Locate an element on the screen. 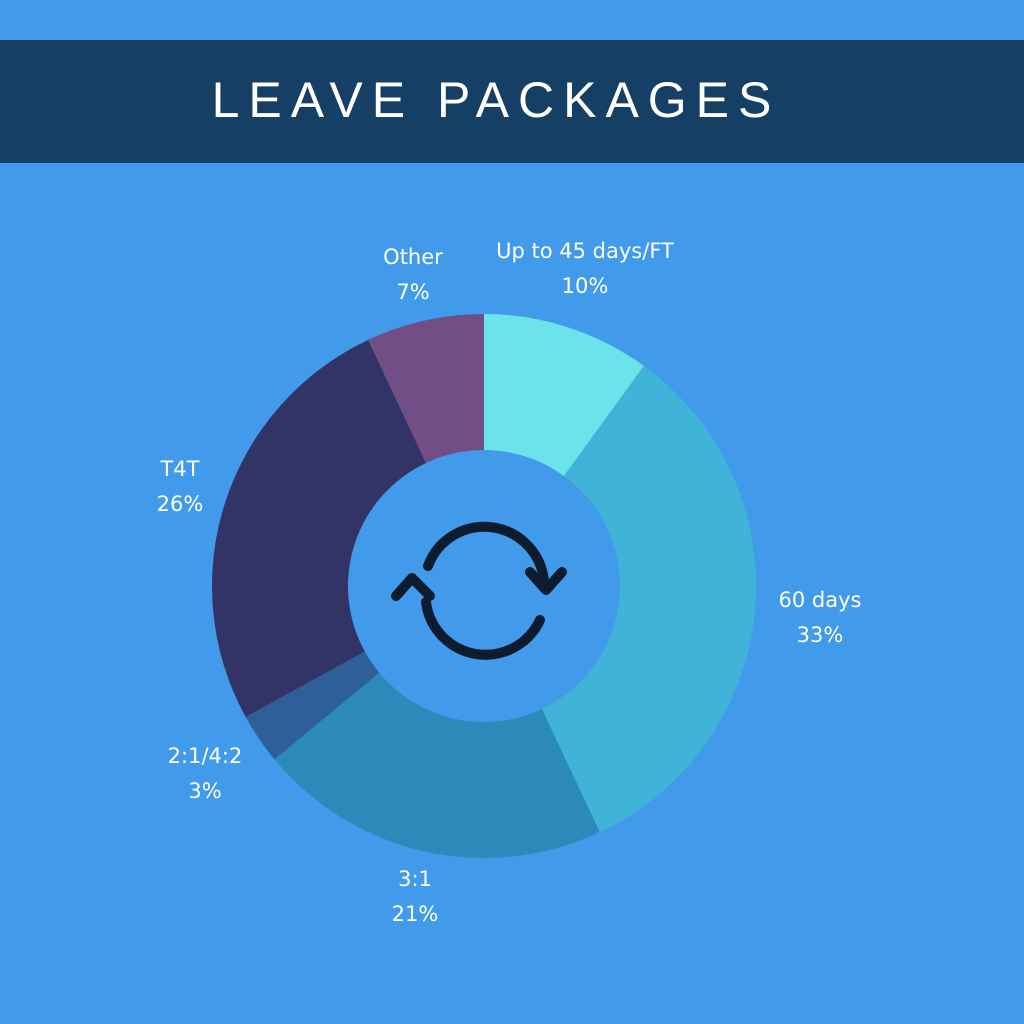  slice-label: T4T is located at coordinates (179, 469).